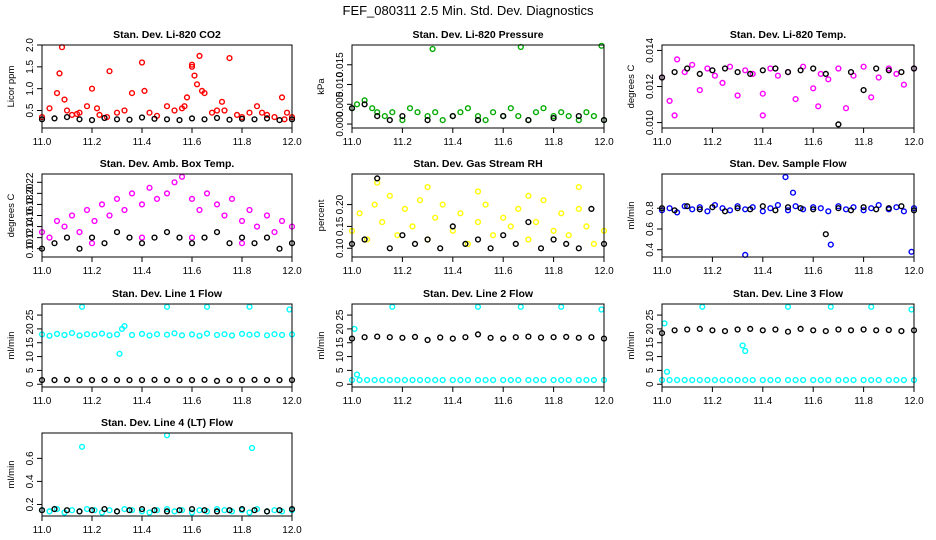  What do you see at coordinates (30, 329) in the screenshot?
I see `y-tick-label: 20` at bounding box center [30, 329].